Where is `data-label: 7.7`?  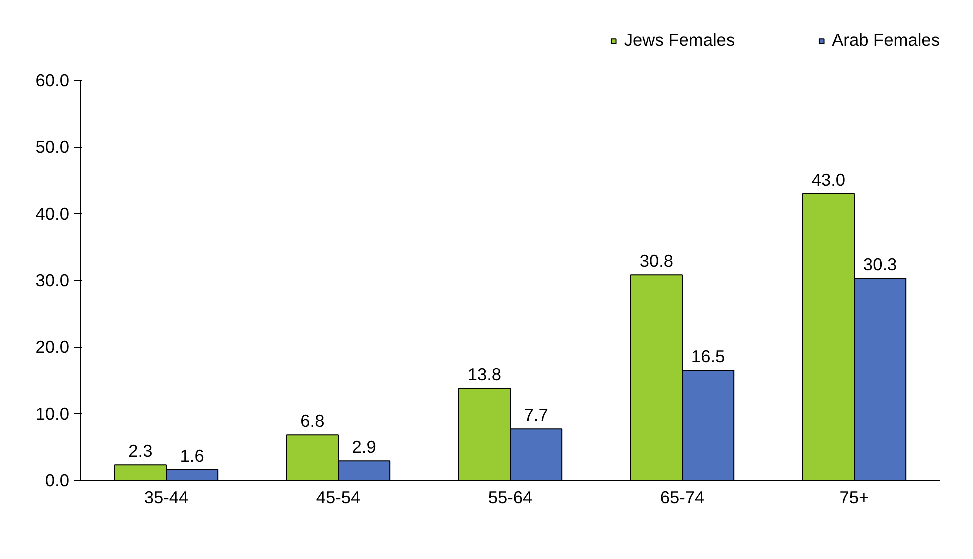
data-label: 7.7 is located at coordinates (536, 415).